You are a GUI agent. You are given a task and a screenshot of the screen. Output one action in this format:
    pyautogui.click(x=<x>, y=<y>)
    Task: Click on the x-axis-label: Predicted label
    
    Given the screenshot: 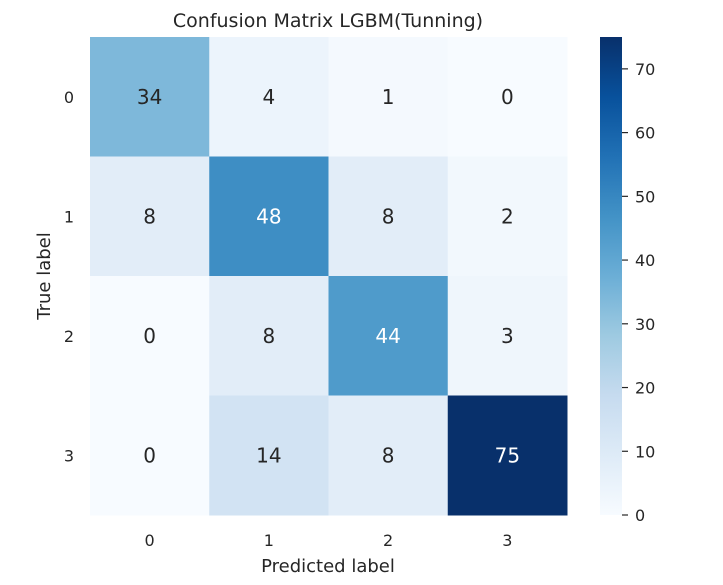 What is the action you would take?
    pyautogui.click(x=328, y=566)
    